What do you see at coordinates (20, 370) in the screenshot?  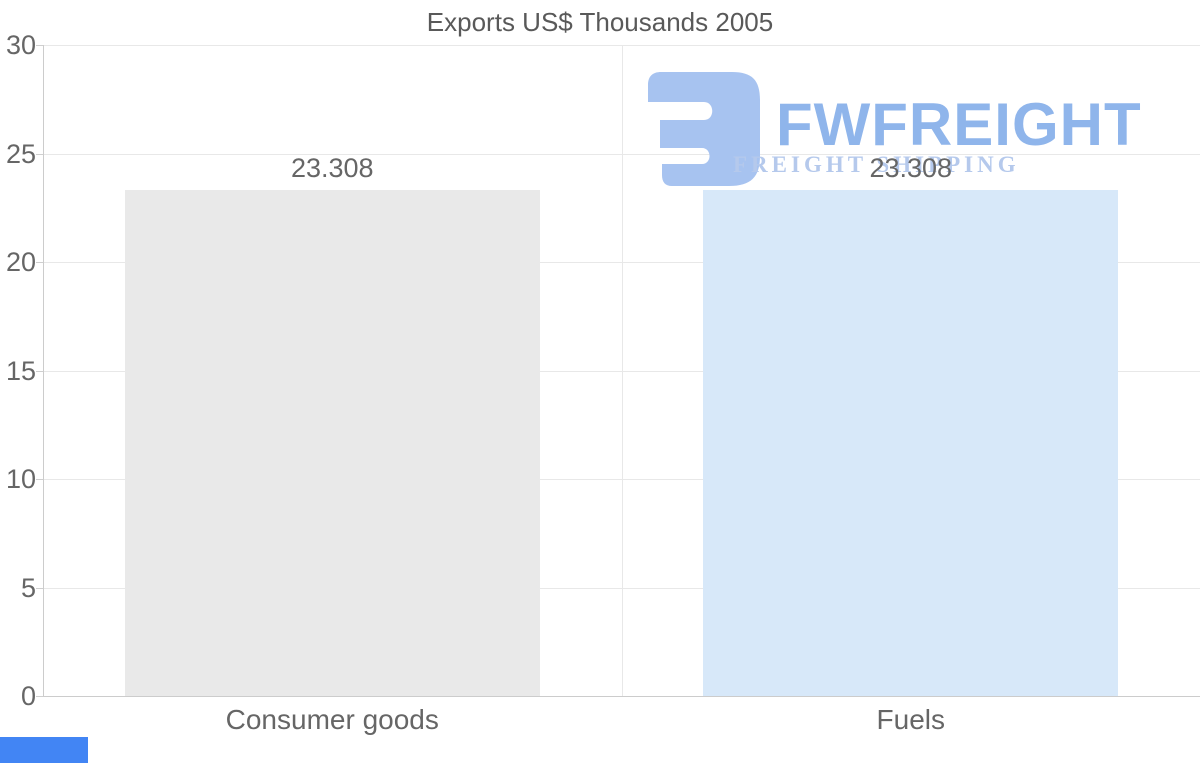 I see `y-tick-label: 15` at bounding box center [20, 370].